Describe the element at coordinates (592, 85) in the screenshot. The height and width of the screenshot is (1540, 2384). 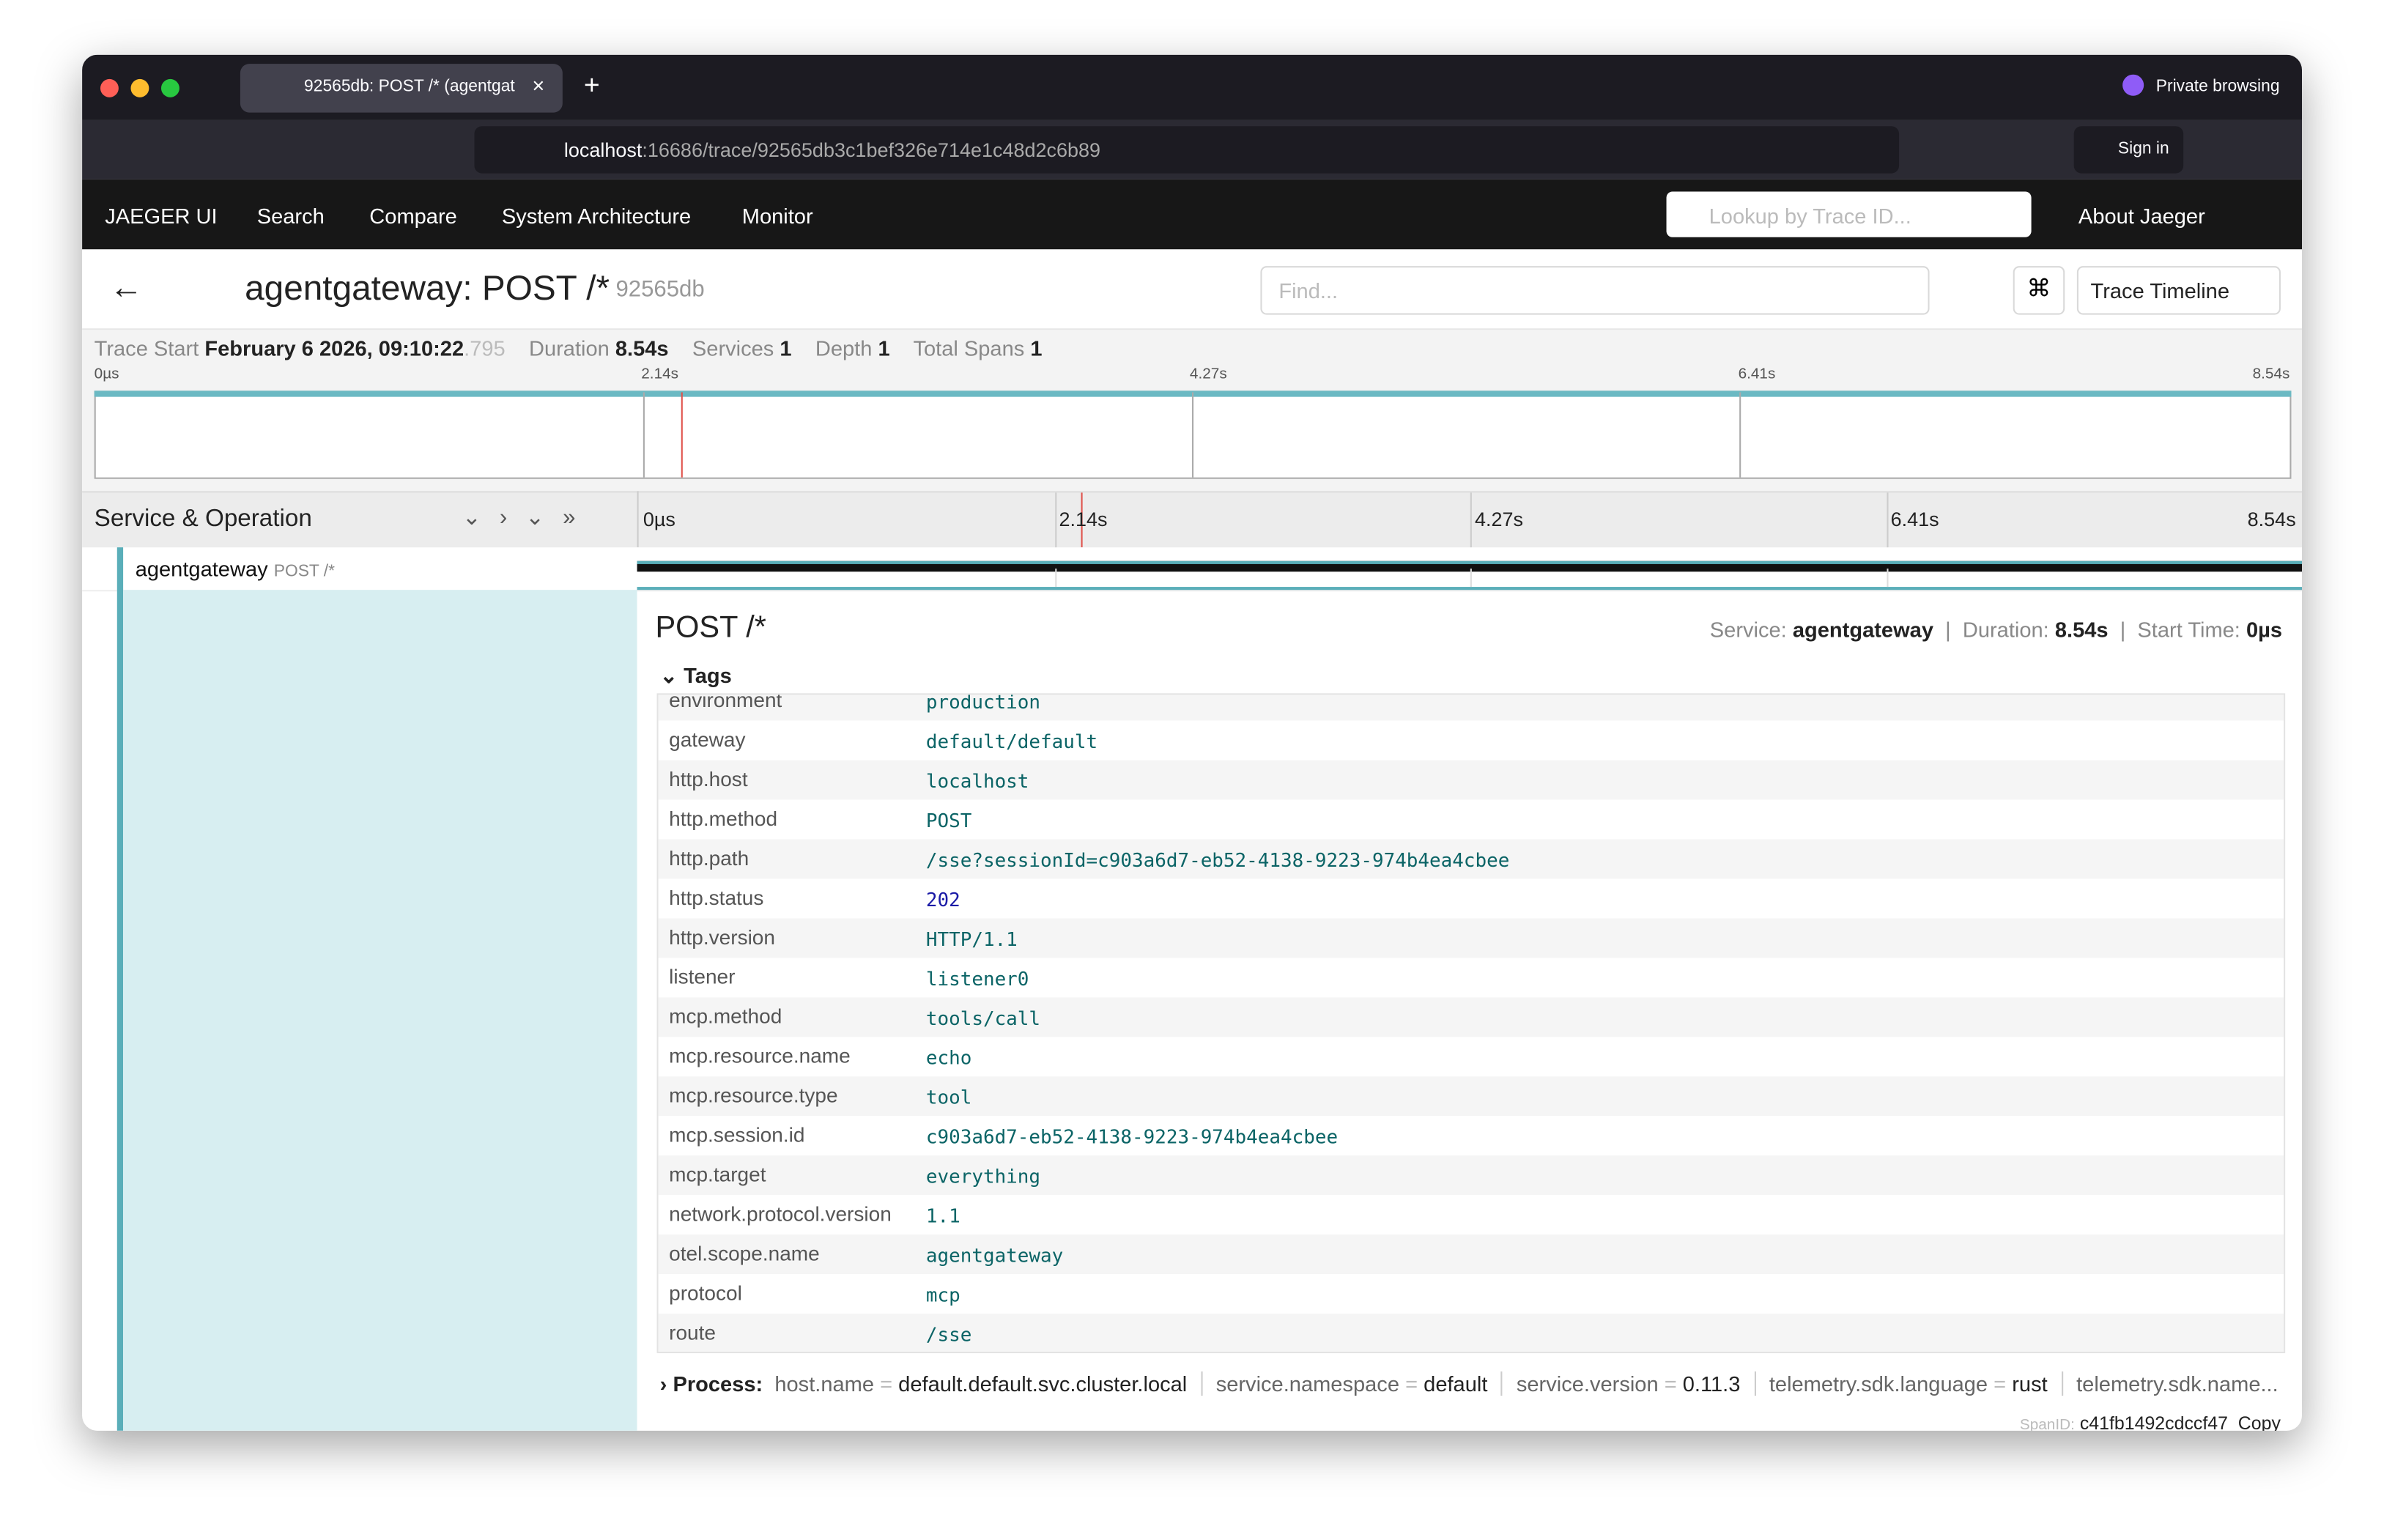
I see `new-tab: +` at that location.